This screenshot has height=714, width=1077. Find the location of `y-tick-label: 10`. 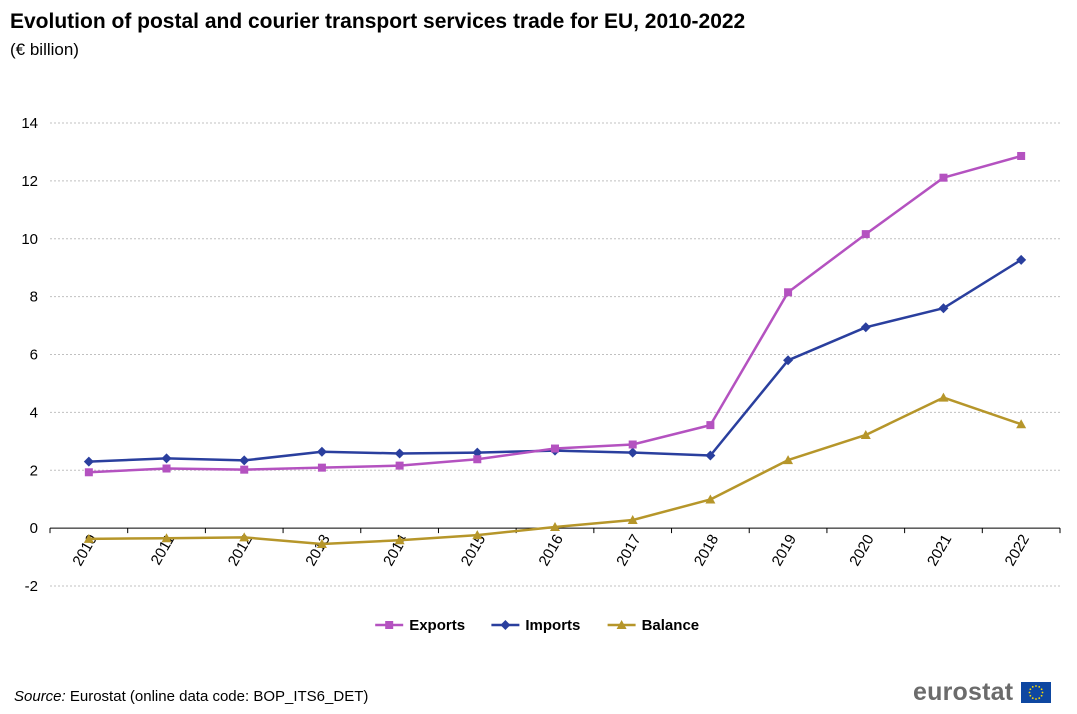

y-tick-label: 10 is located at coordinates (29, 239).